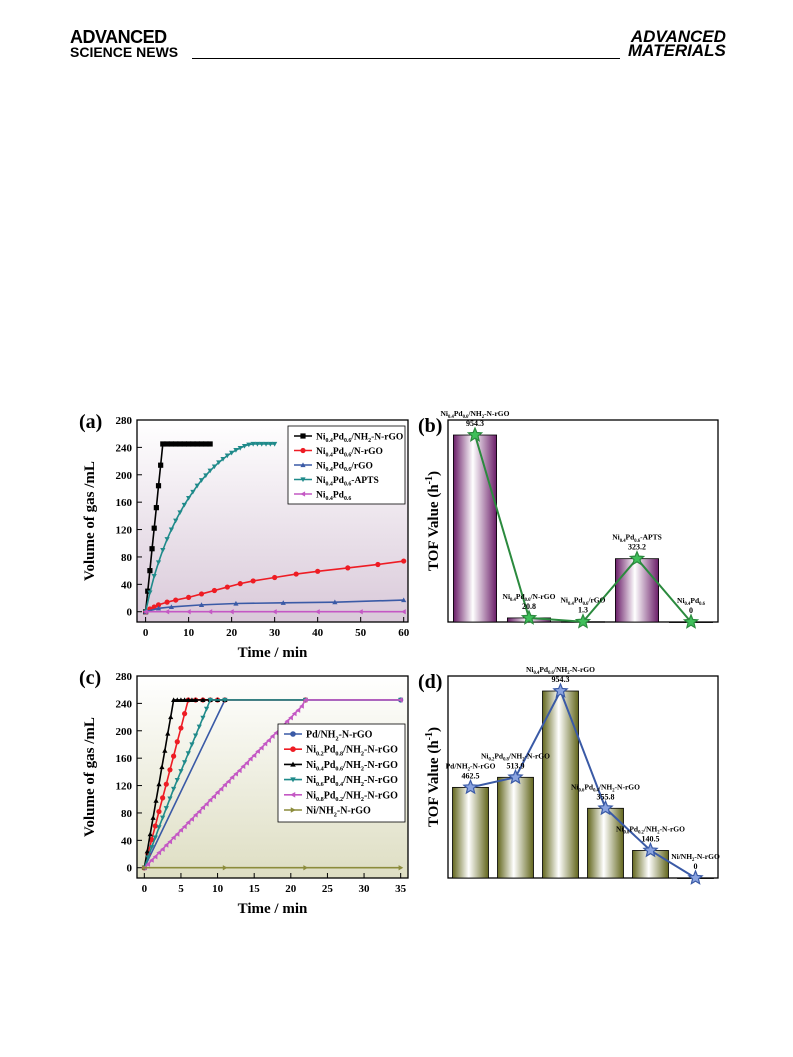 The image size is (793, 1057). I want to click on bar-value-label: 140.5, so click(651, 838).